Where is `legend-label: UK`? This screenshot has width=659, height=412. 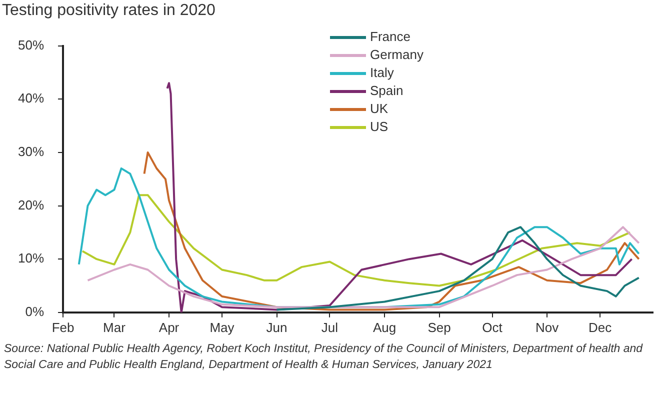
legend-label: UK is located at coordinates (379, 109).